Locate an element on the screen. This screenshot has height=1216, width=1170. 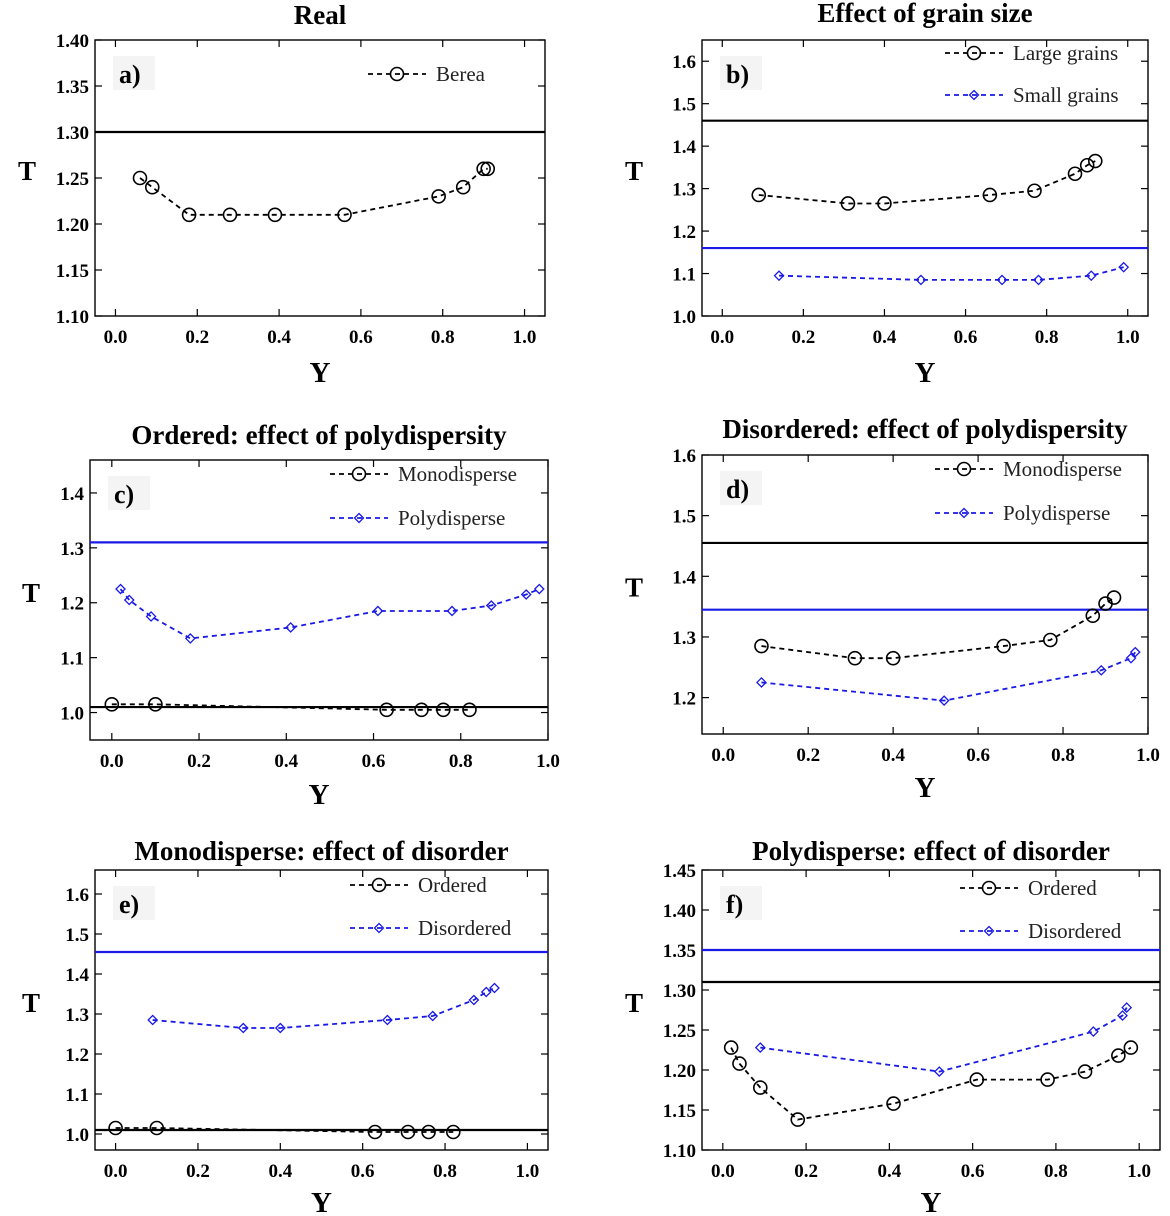
panel-label: e) is located at coordinates (129, 904).